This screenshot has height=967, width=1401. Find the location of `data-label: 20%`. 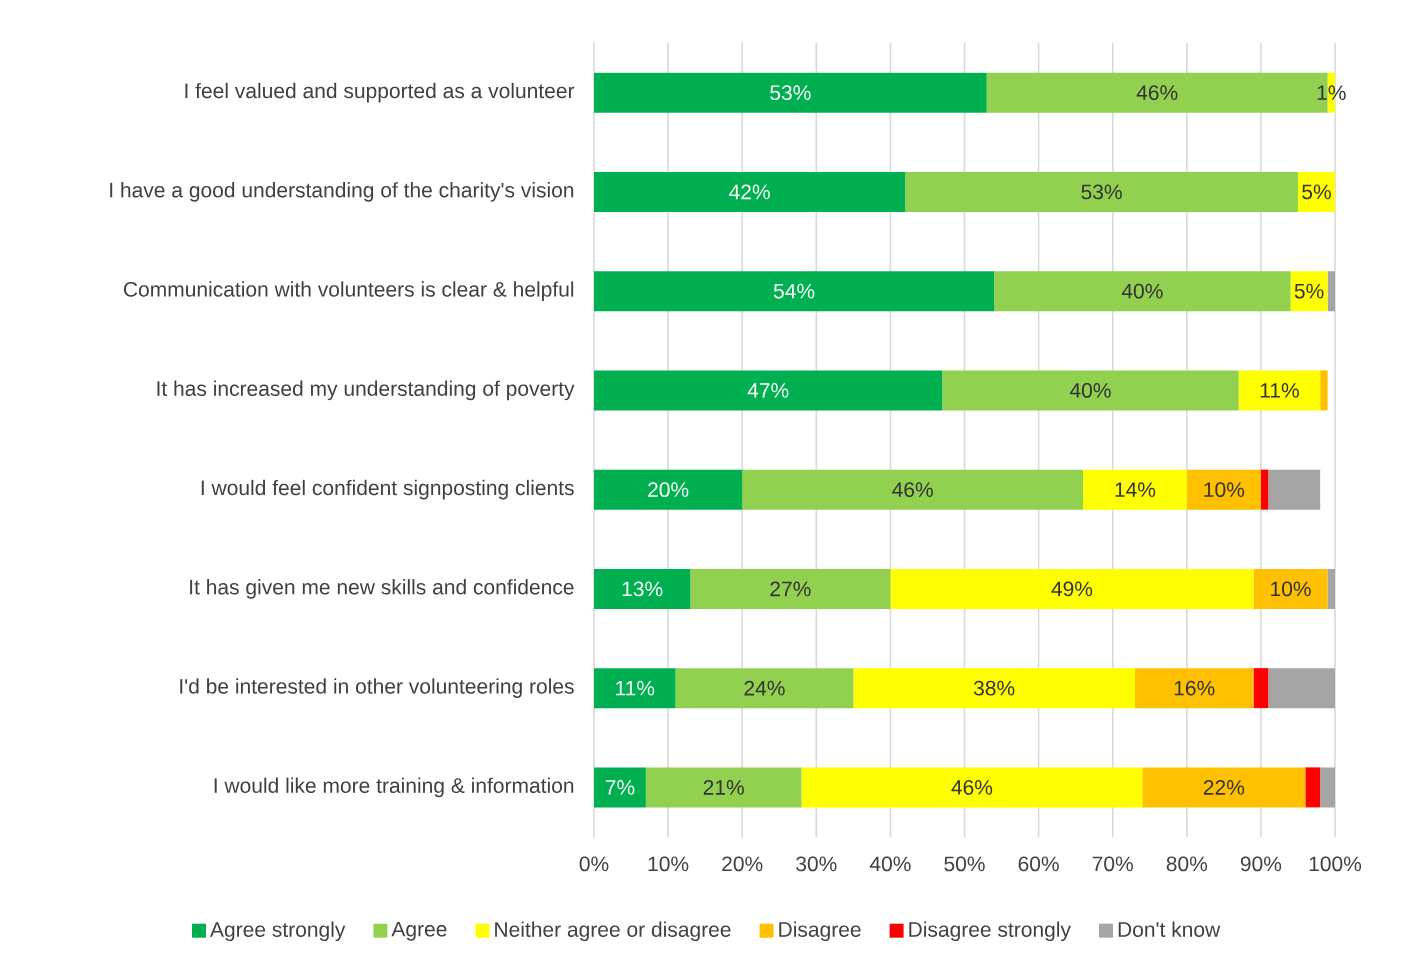

data-label: 20% is located at coordinates (668, 490).